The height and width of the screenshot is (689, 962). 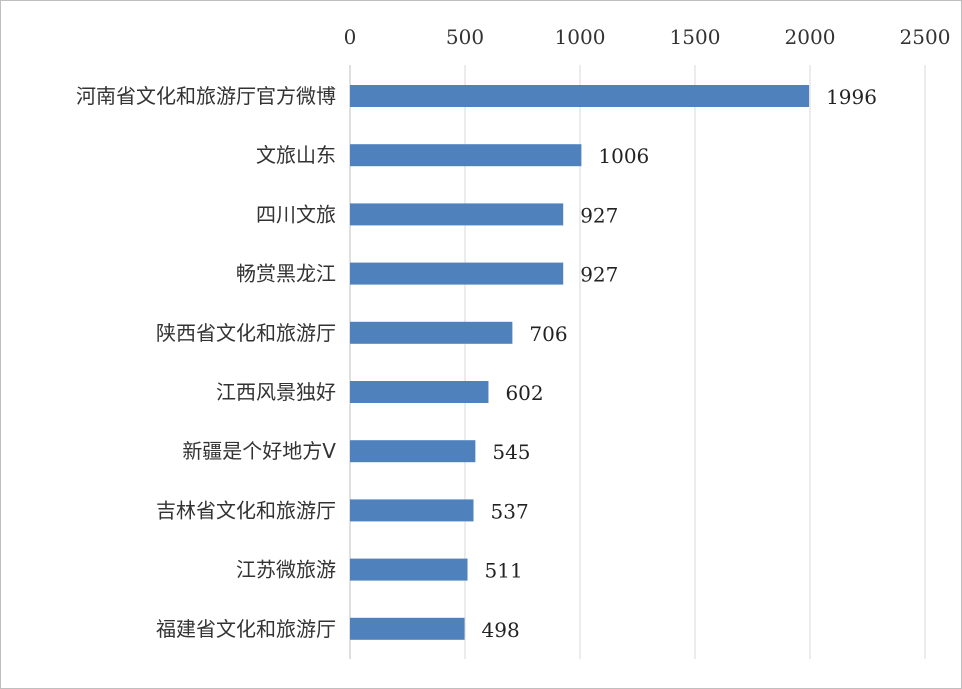 What do you see at coordinates (510, 511) in the screenshot?
I see `value-label: 537` at bounding box center [510, 511].